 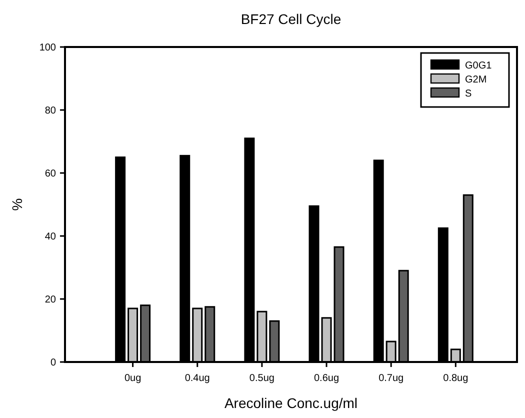 What do you see at coordinates (468, 94) in the screenshot?
I see `legend-label: S` at bounding box center [468, 94].